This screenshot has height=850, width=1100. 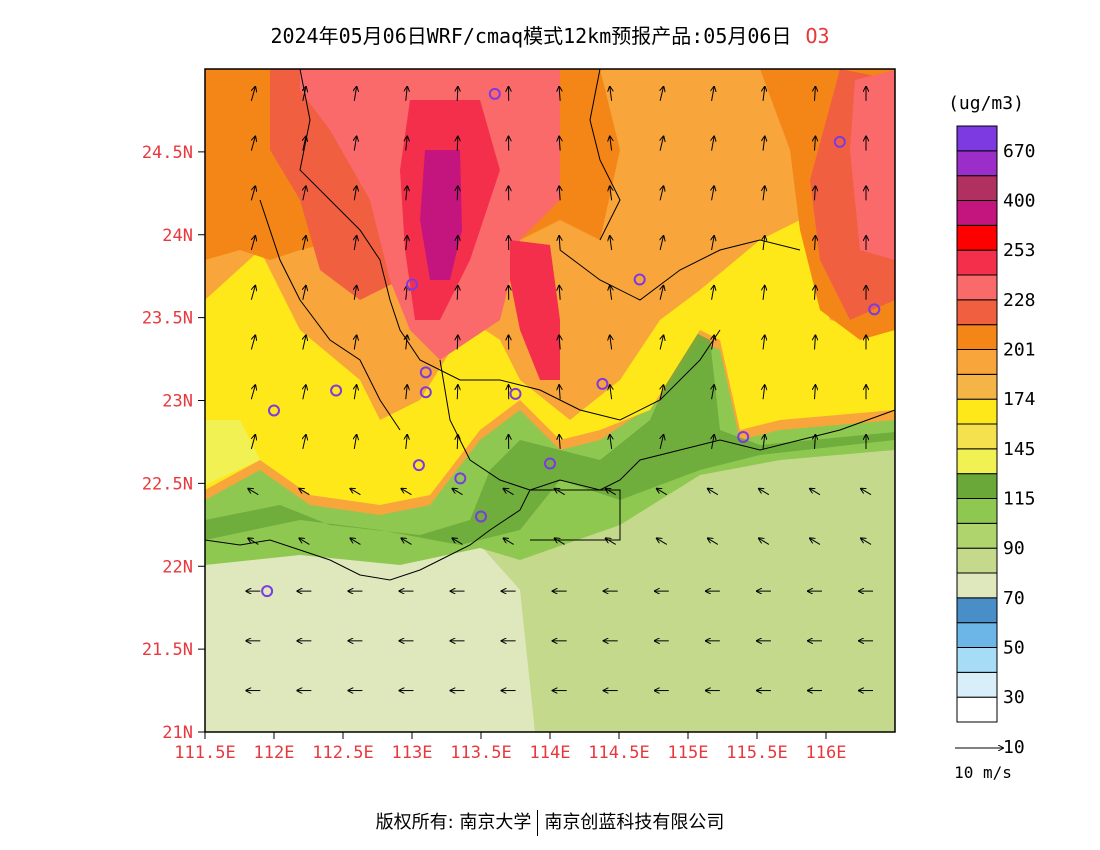 I want to click on lon-label: 115.5E, so click(x=756, y=753).